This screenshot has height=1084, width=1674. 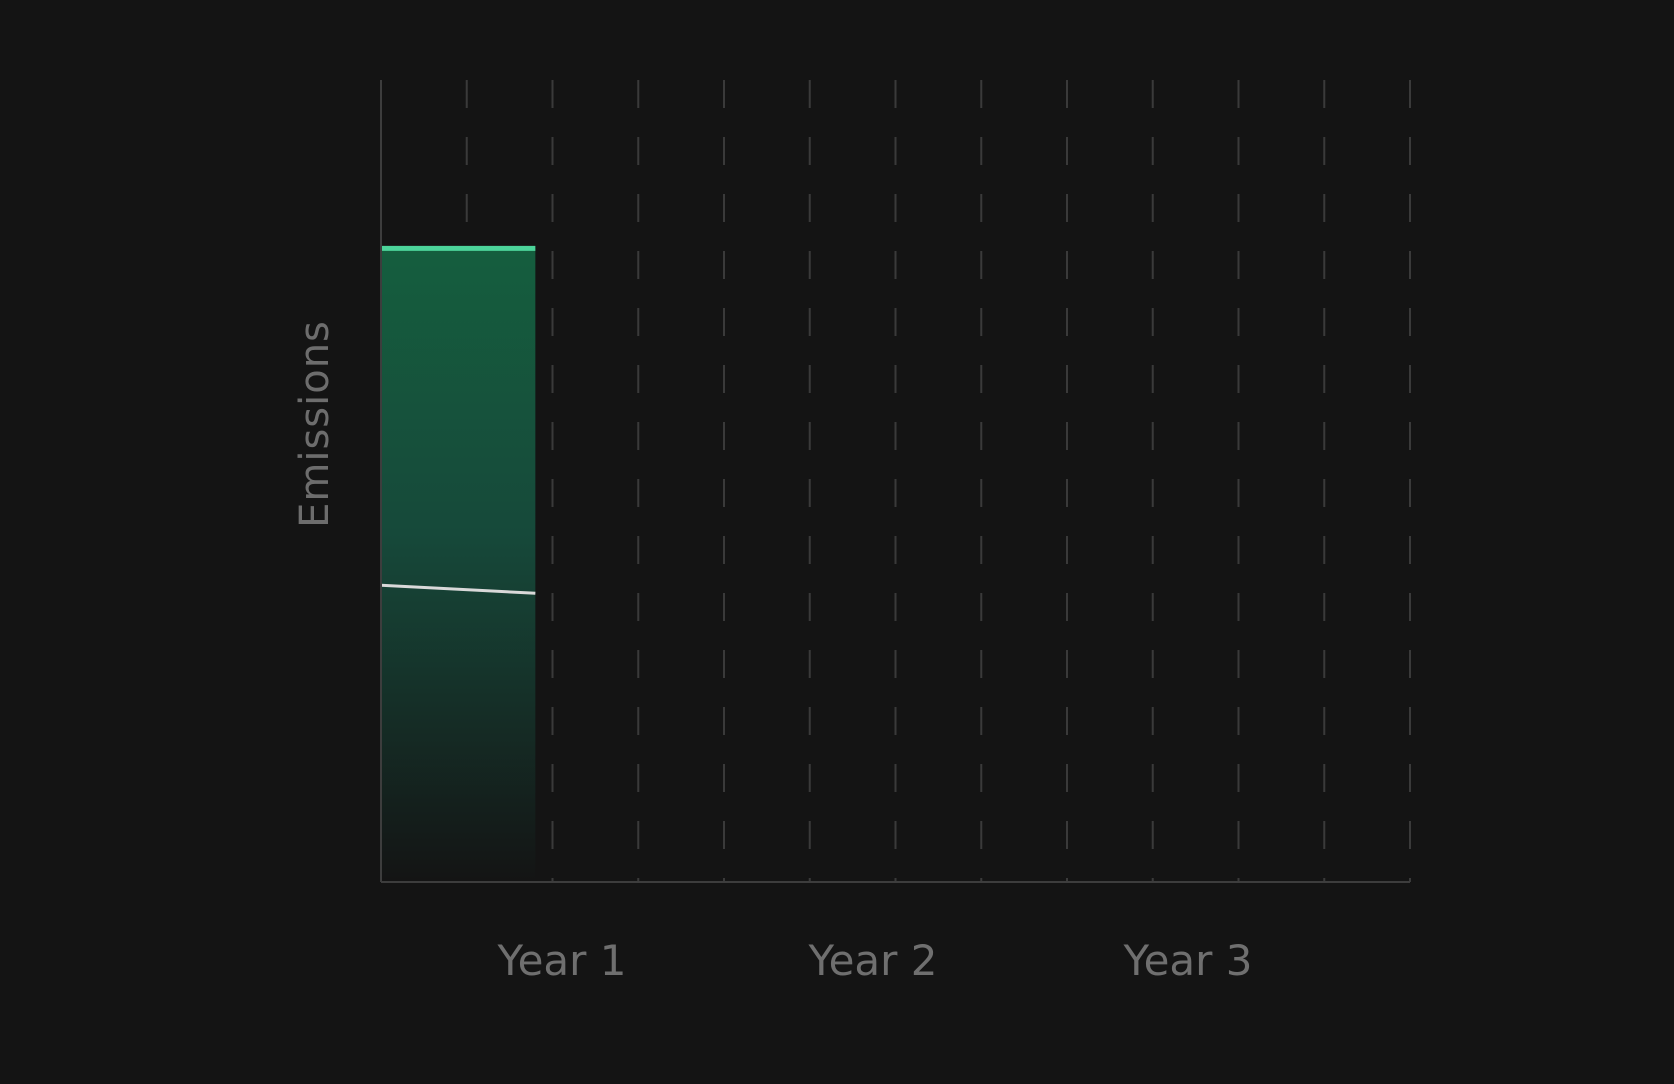 What do you see at coordinates (873, 960) in the screenshot?
I see `x-tick-label: Year 2` at bounding box center [873, 960].